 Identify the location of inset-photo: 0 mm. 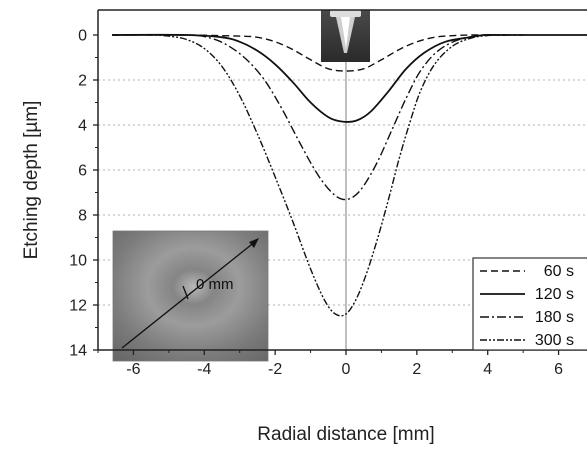
(190, 296).